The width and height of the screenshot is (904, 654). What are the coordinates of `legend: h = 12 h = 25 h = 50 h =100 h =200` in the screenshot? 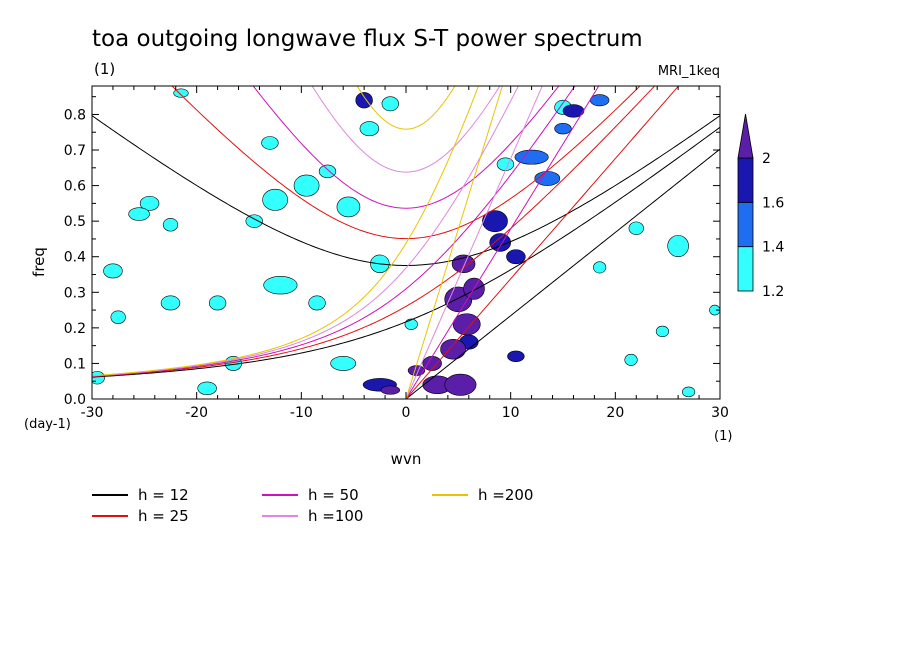 It's located at (312, 505).